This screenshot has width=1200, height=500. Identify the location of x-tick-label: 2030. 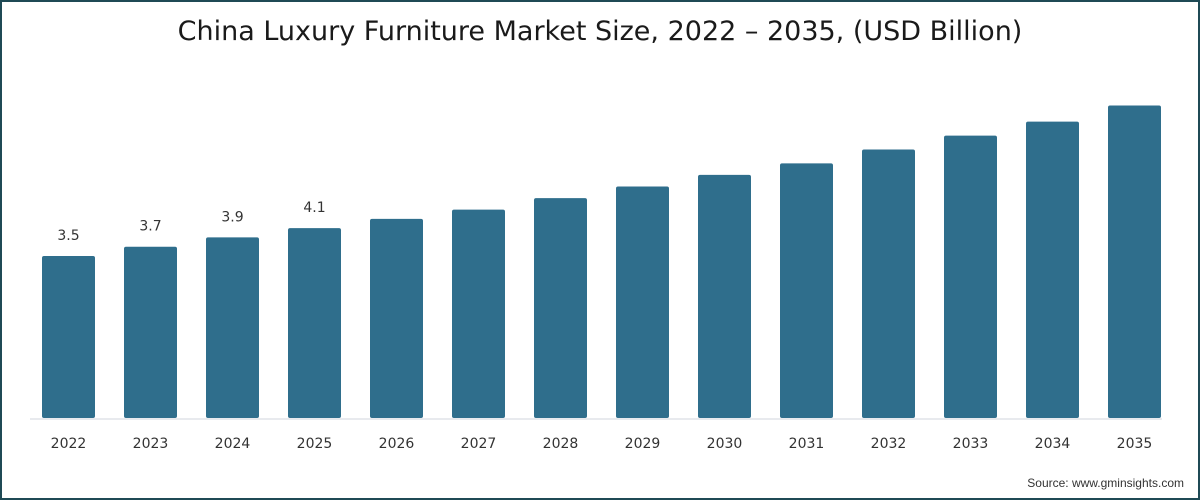
(725, 444).